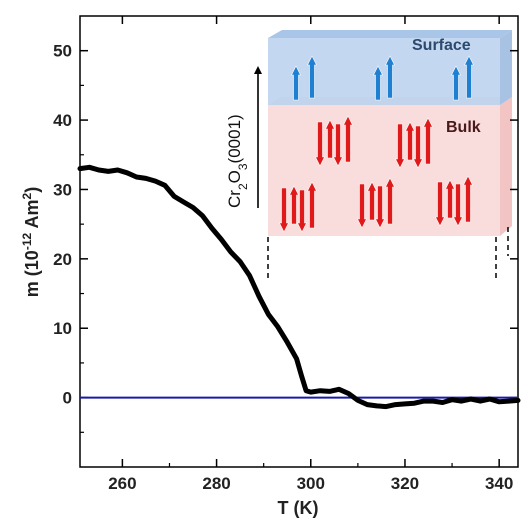  I want to click on y-tick-label: 20, so click(62, 259).